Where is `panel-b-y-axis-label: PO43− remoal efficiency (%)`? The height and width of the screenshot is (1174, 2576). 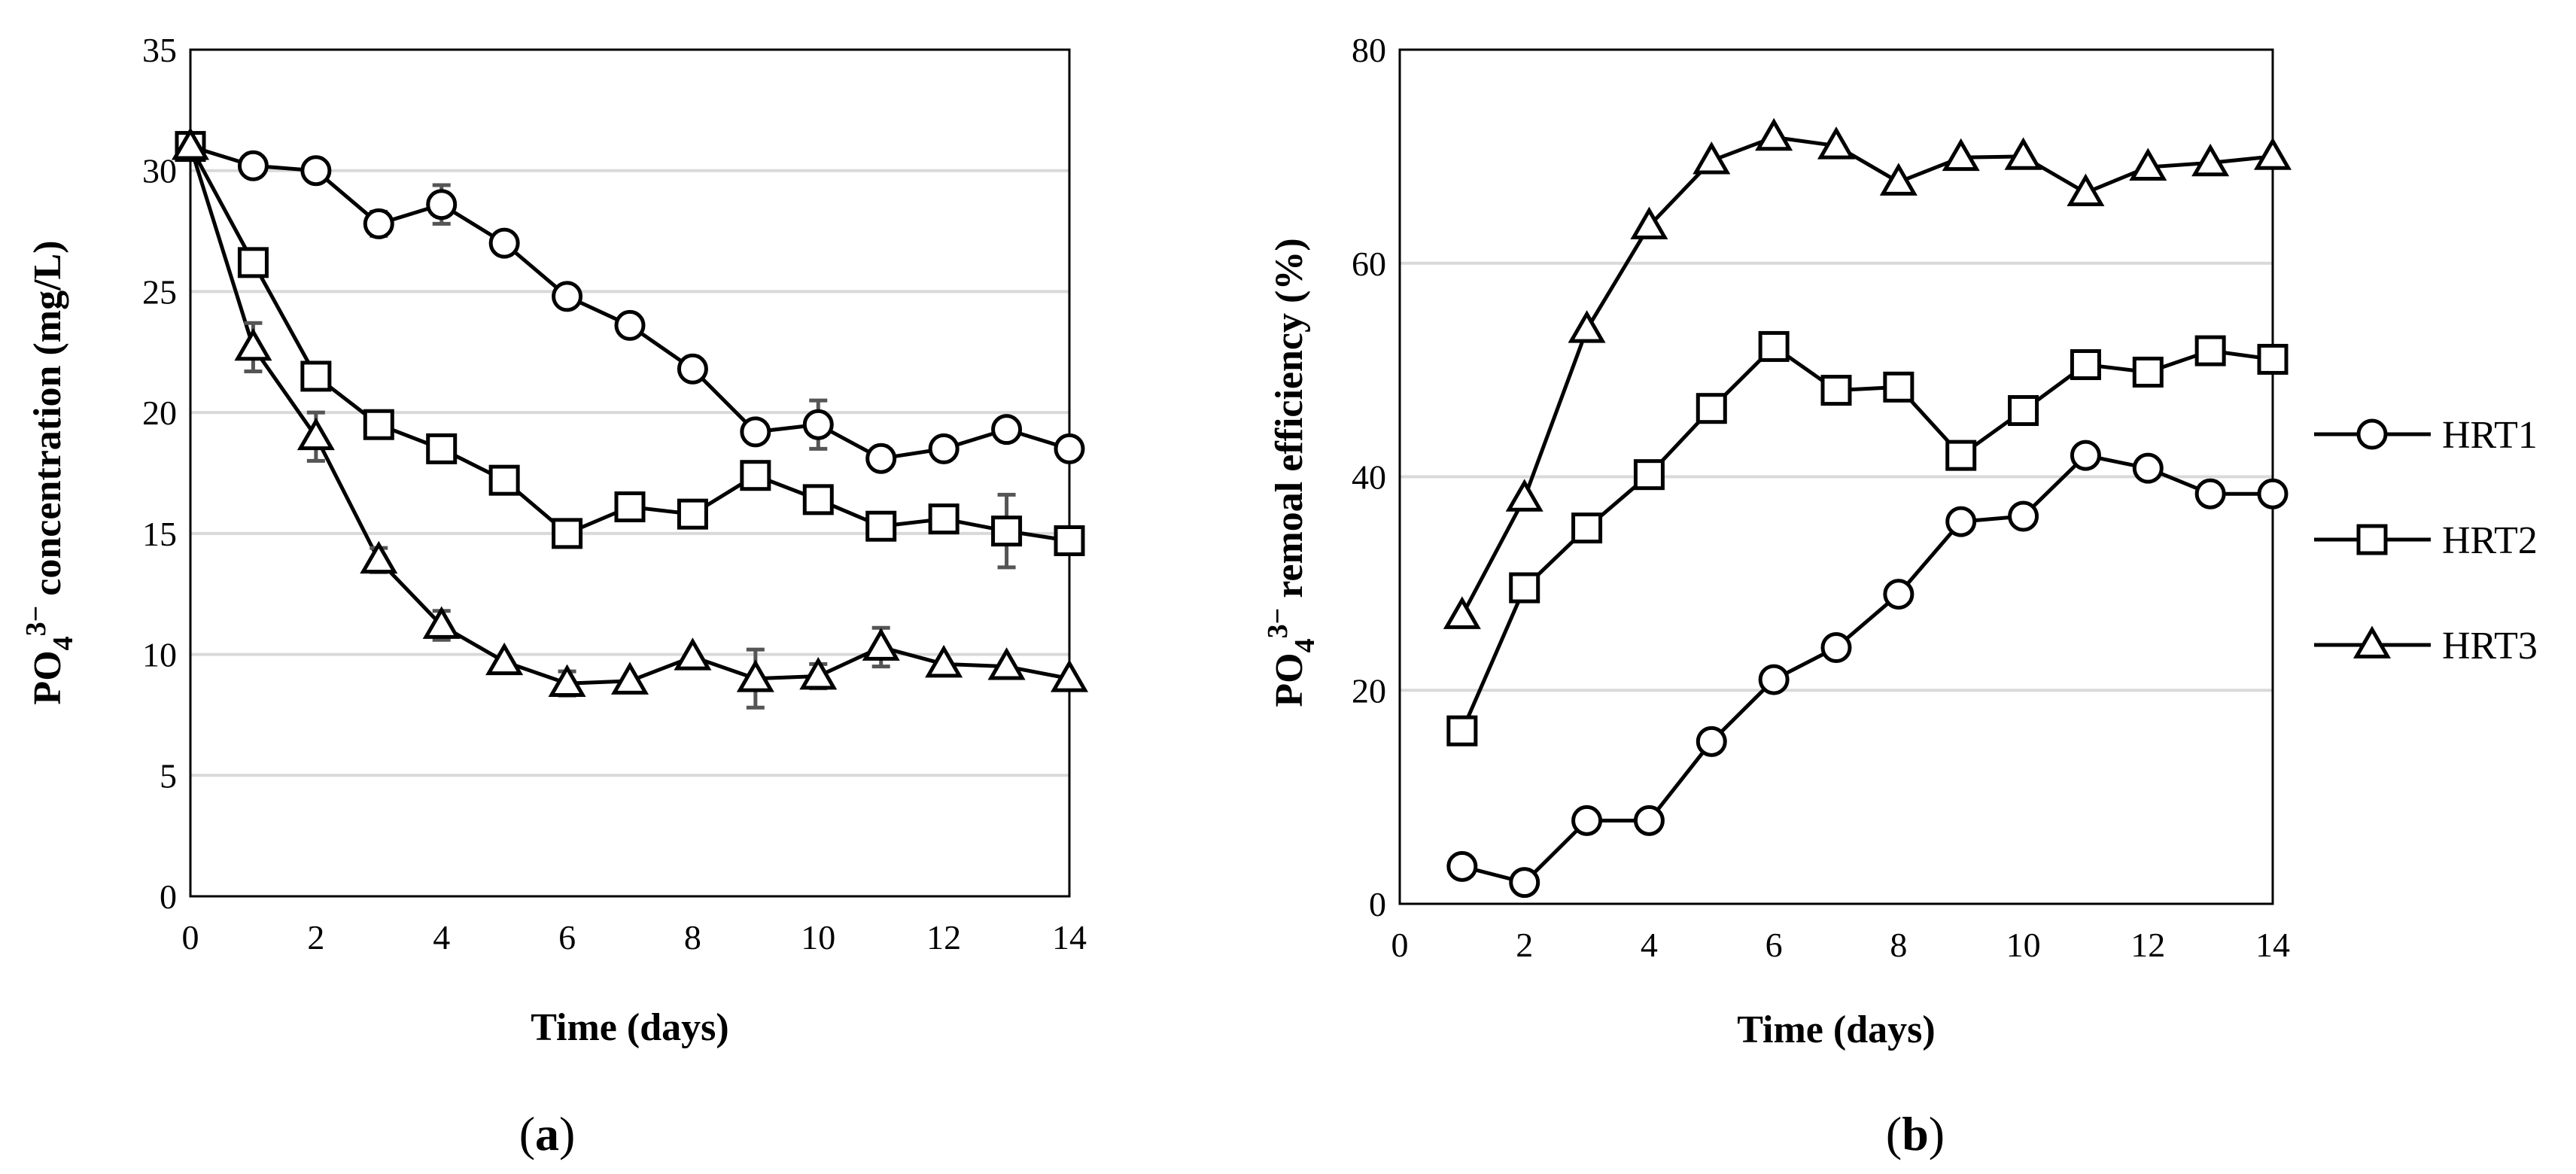 panel-b-y-axis-label: PO43− remoal efficiency (%) is located at coordinates (1291, 472).